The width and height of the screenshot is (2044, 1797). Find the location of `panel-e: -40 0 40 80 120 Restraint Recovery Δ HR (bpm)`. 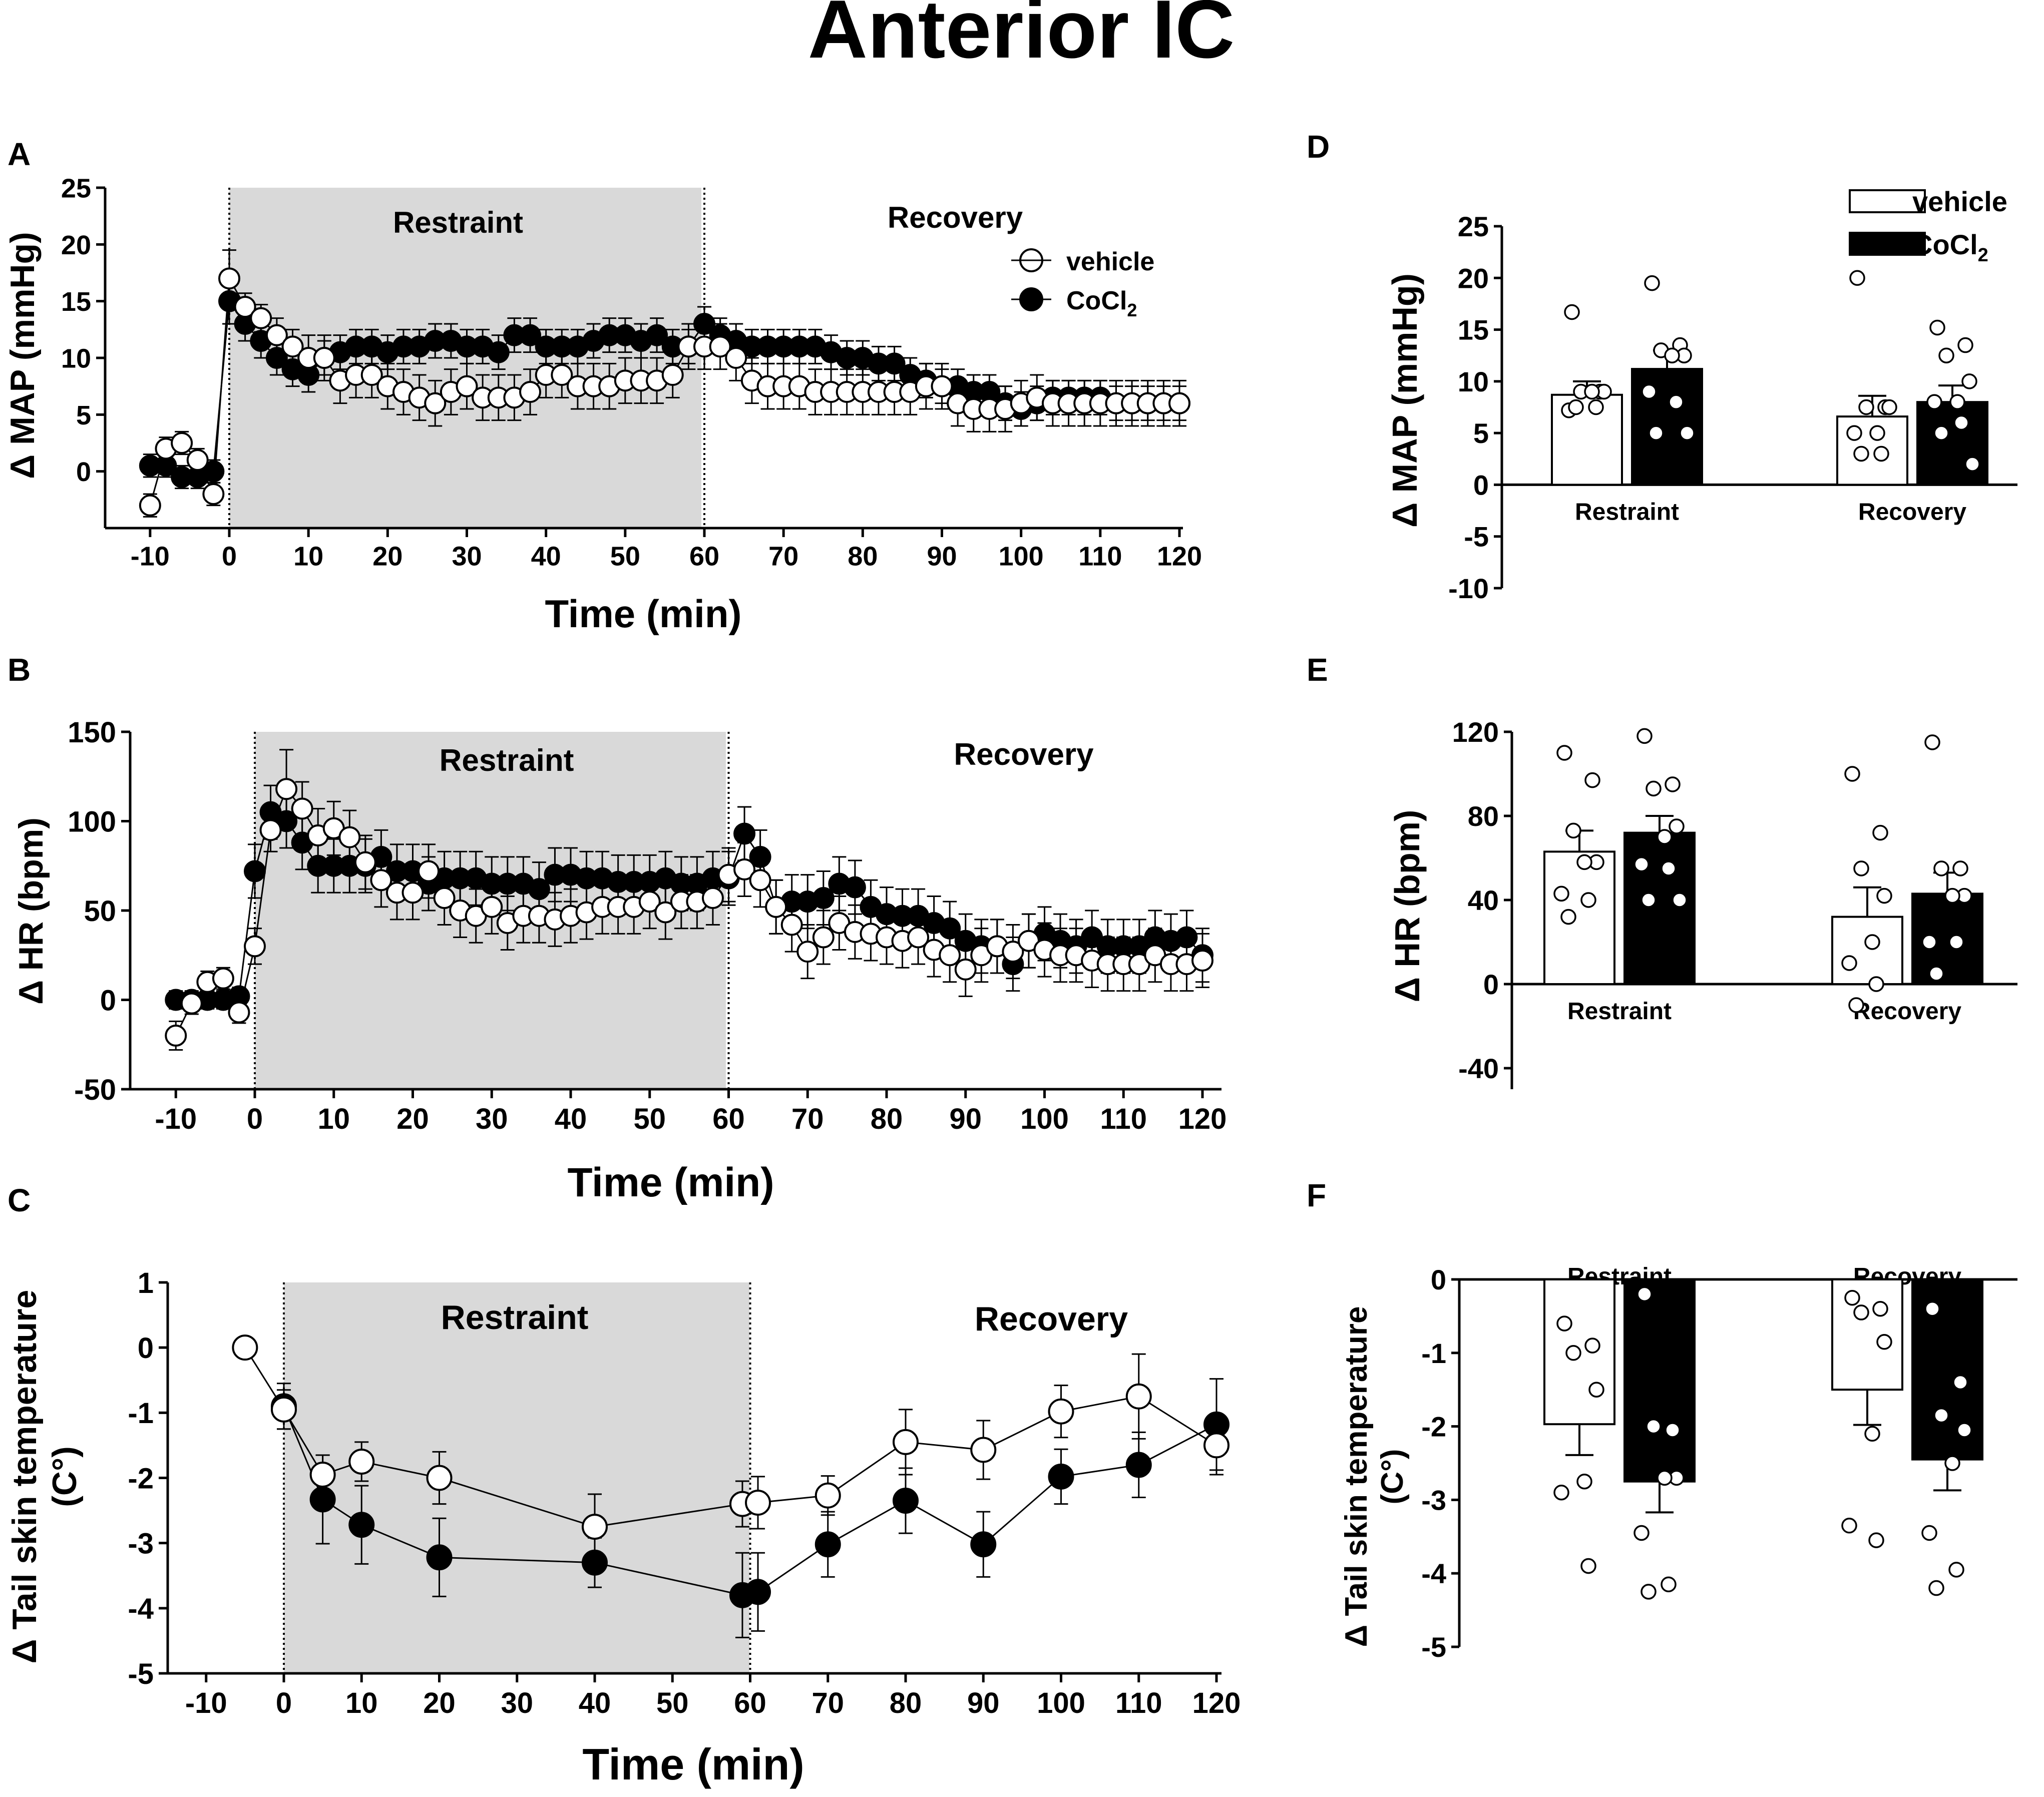

panel-e: -40 0 40 80 120 Restraint Recovery Δ HR (bpm) is located at coordinates (1703, 902).